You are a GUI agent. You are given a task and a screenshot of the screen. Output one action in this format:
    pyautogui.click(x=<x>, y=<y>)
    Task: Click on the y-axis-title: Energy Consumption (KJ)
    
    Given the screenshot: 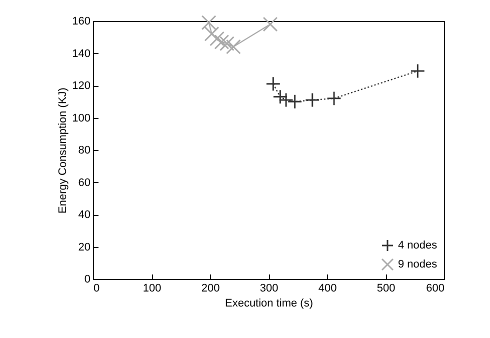 What is the action you would take?
    pyautogui.click(x=63, y=151)
    